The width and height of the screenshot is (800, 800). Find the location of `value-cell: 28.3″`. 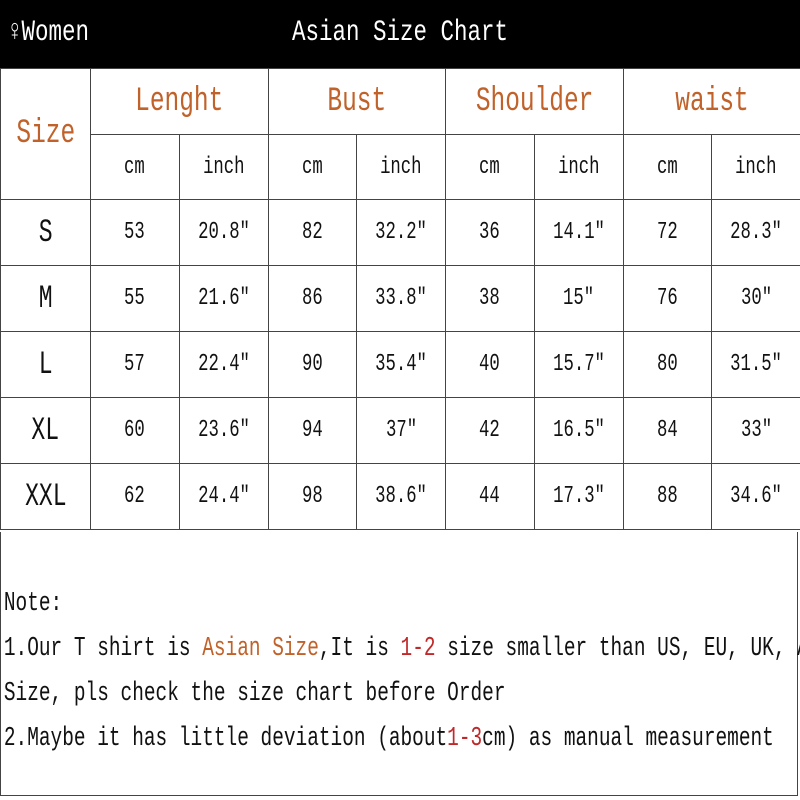

value-cell: 28.3″ is located at coordinates (755, 232).